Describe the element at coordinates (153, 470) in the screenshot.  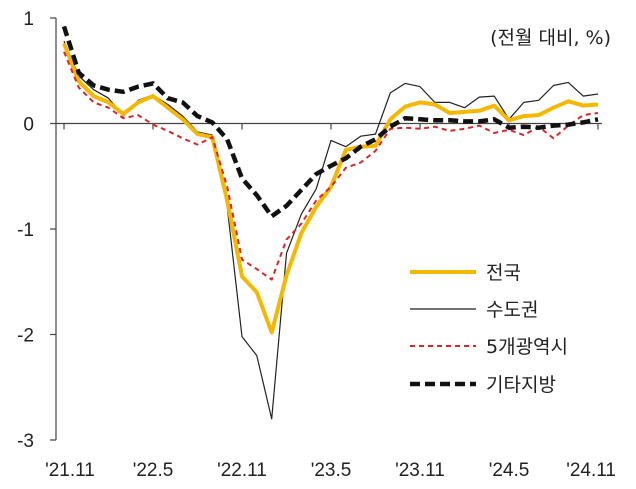
I see `x-tick-label: '22.5` at that location.